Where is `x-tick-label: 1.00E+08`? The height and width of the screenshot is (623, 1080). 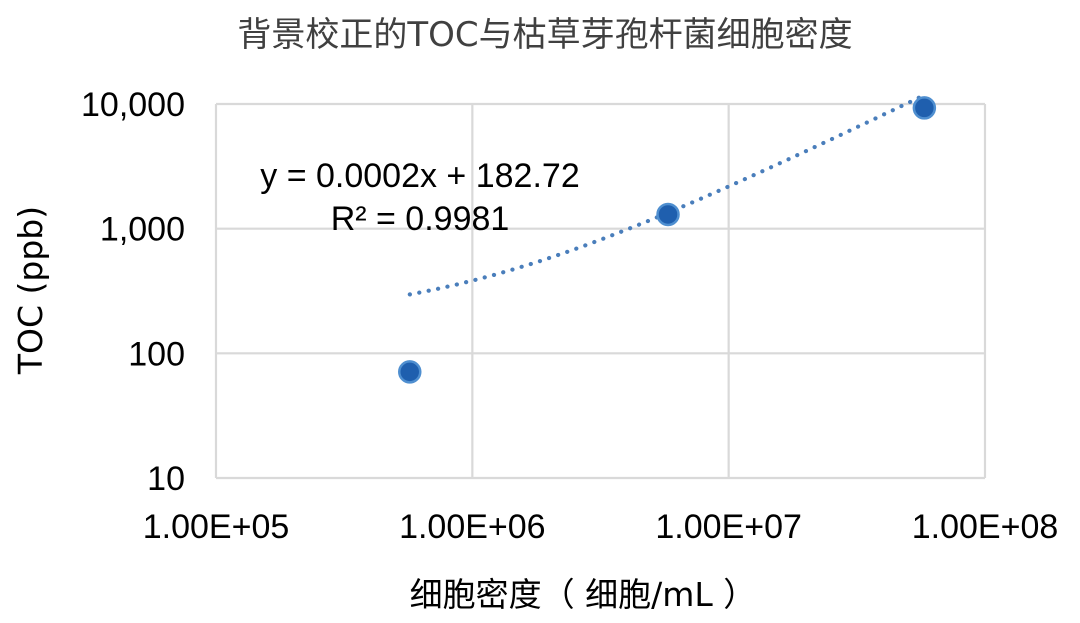
x-tick-label: 1.00E+08 is located at coordinates (985, 527).